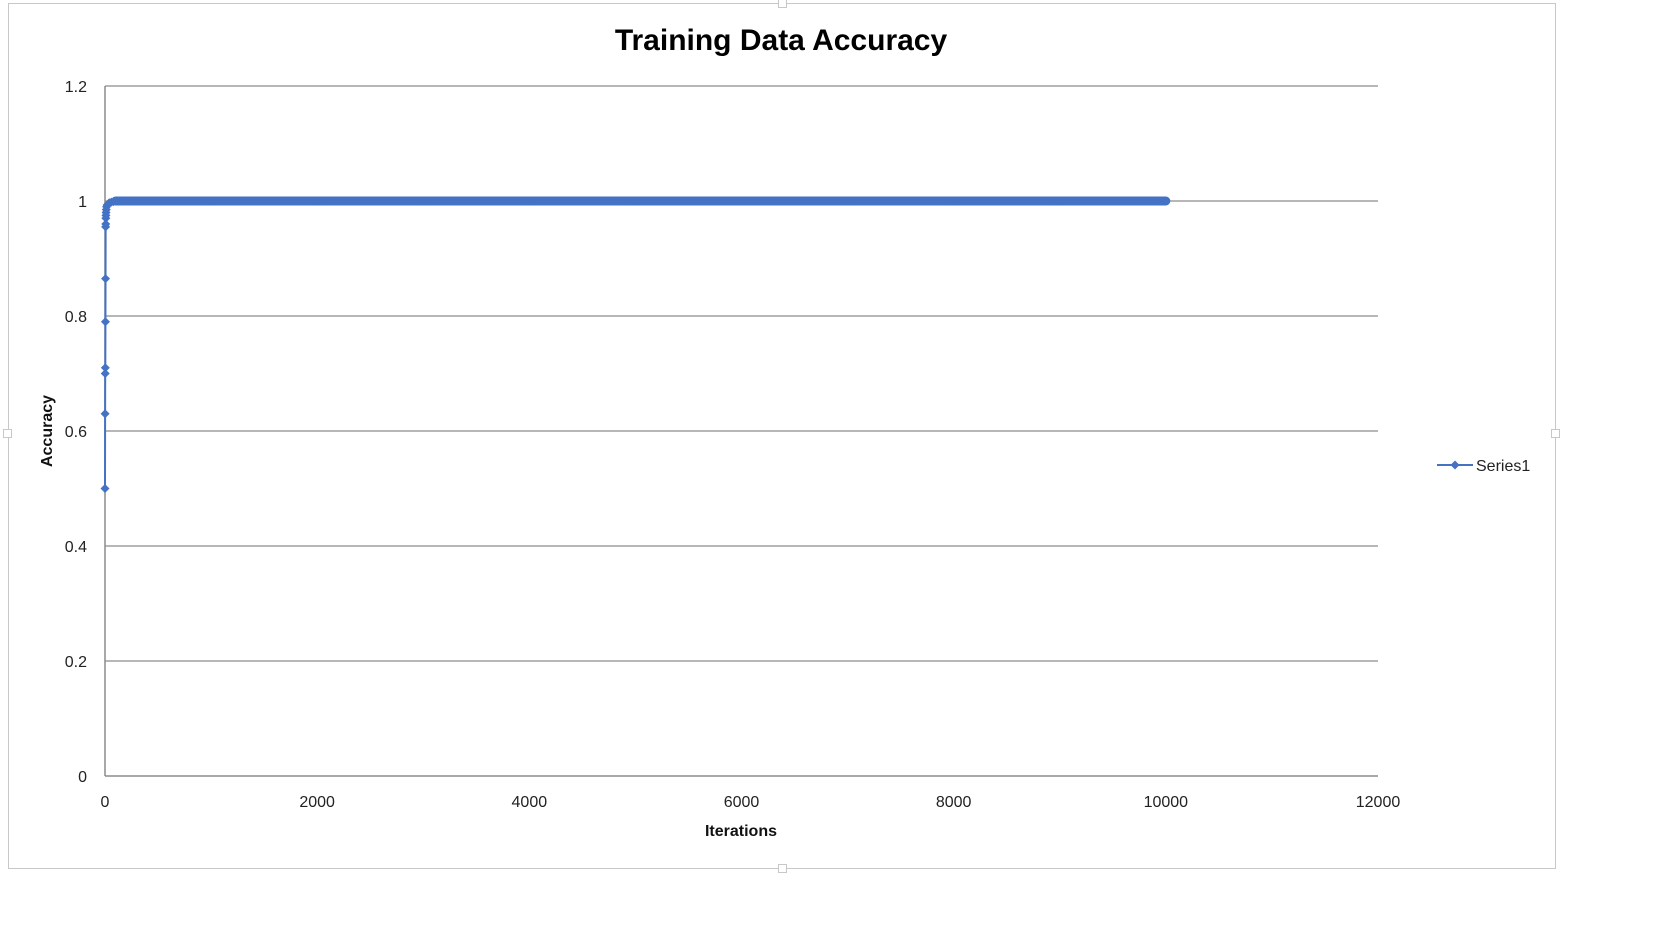 This screenshot has width=1666, height=932. What do you see at coordinates (742, 802) in the screenshot?
I see `x-tick-label: 6000` at bounding box center [742, 802].